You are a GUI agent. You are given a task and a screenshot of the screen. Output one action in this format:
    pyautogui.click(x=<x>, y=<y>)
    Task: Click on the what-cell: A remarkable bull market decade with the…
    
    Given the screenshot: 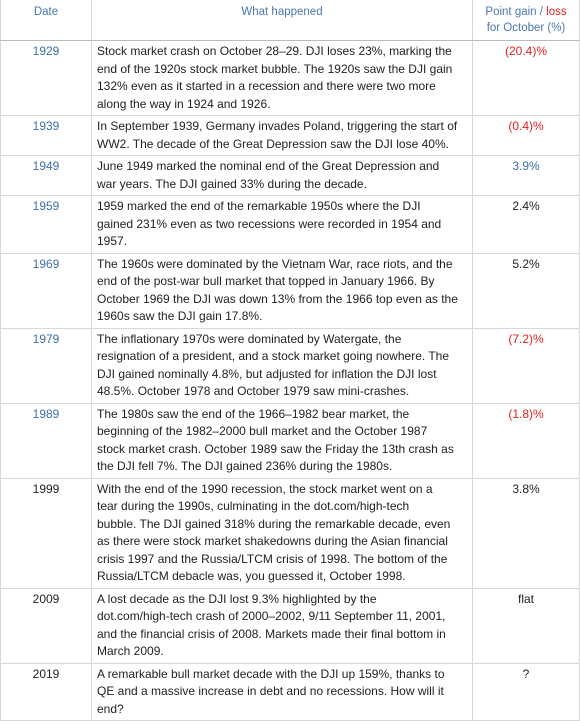 What is the action you would take?
    pyautogui.click(x=282, y=692)
    